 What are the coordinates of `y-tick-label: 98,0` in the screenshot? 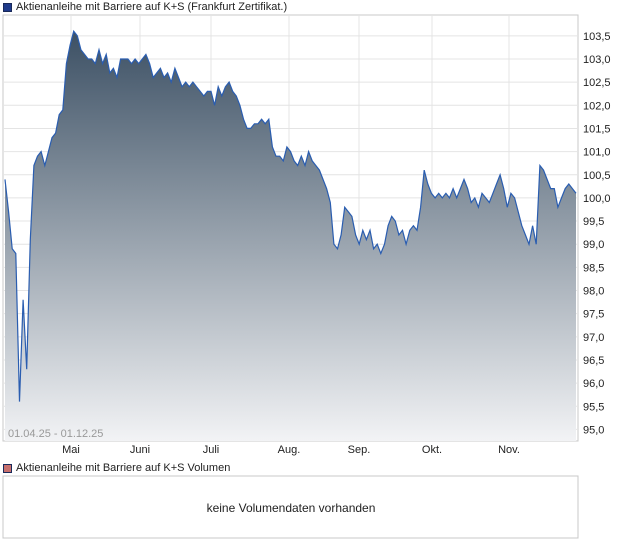 It's located at (593, 292).